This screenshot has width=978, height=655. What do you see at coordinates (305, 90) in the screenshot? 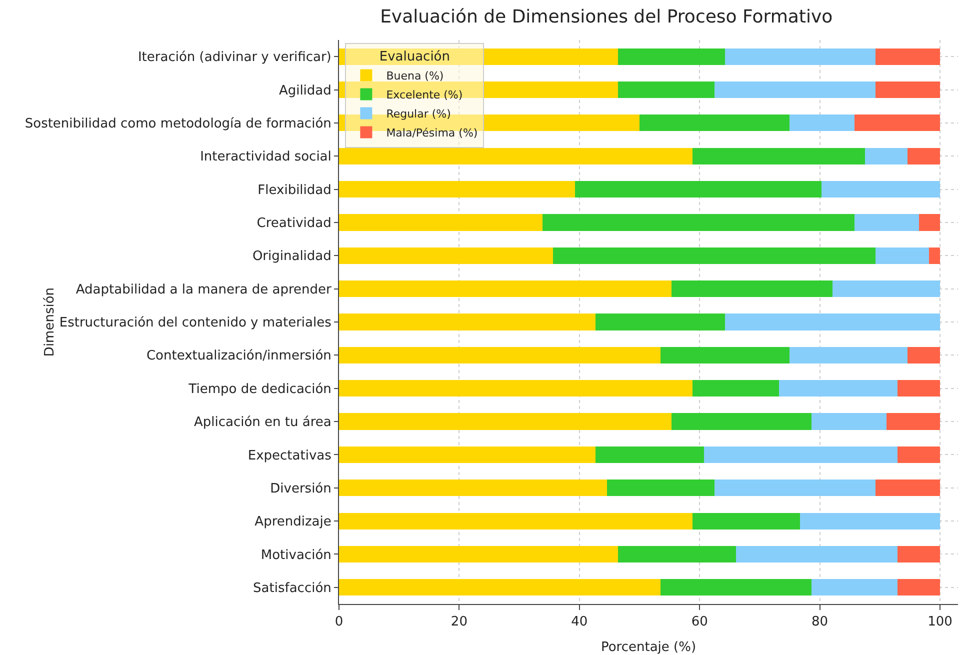
I see `y-tick-label: Agilidad` at bounding box center [305, 90].